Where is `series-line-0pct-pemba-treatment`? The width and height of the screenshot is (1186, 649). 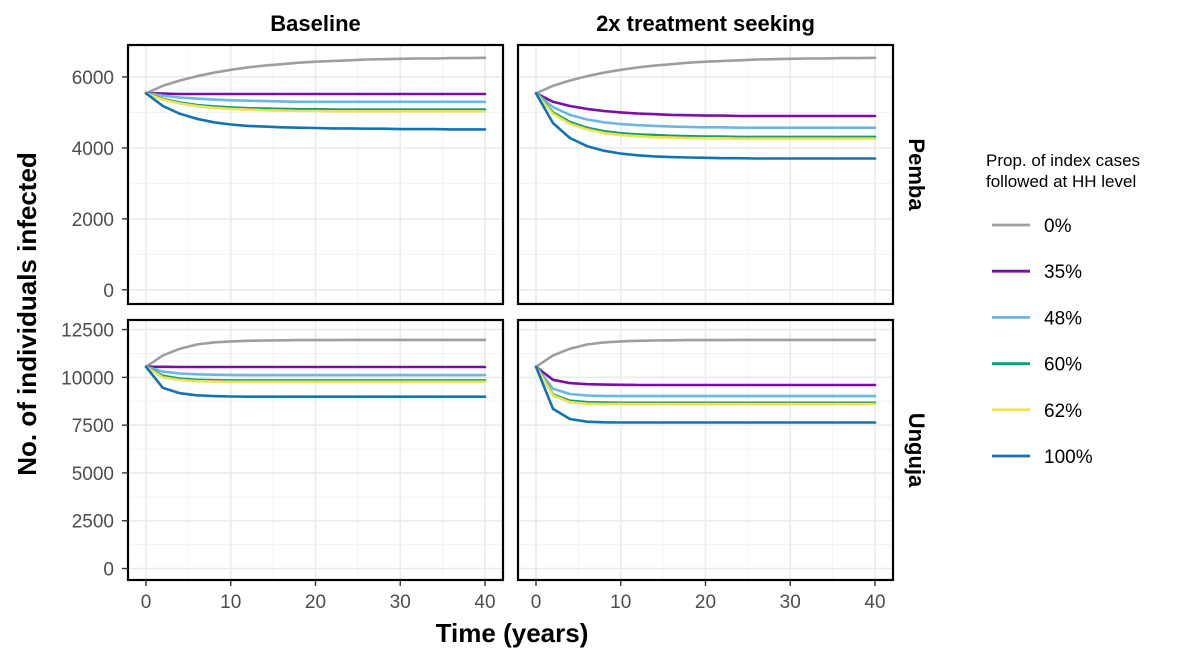
series-line-0pct-pemba-treatment is located at coordinates (705, 75).